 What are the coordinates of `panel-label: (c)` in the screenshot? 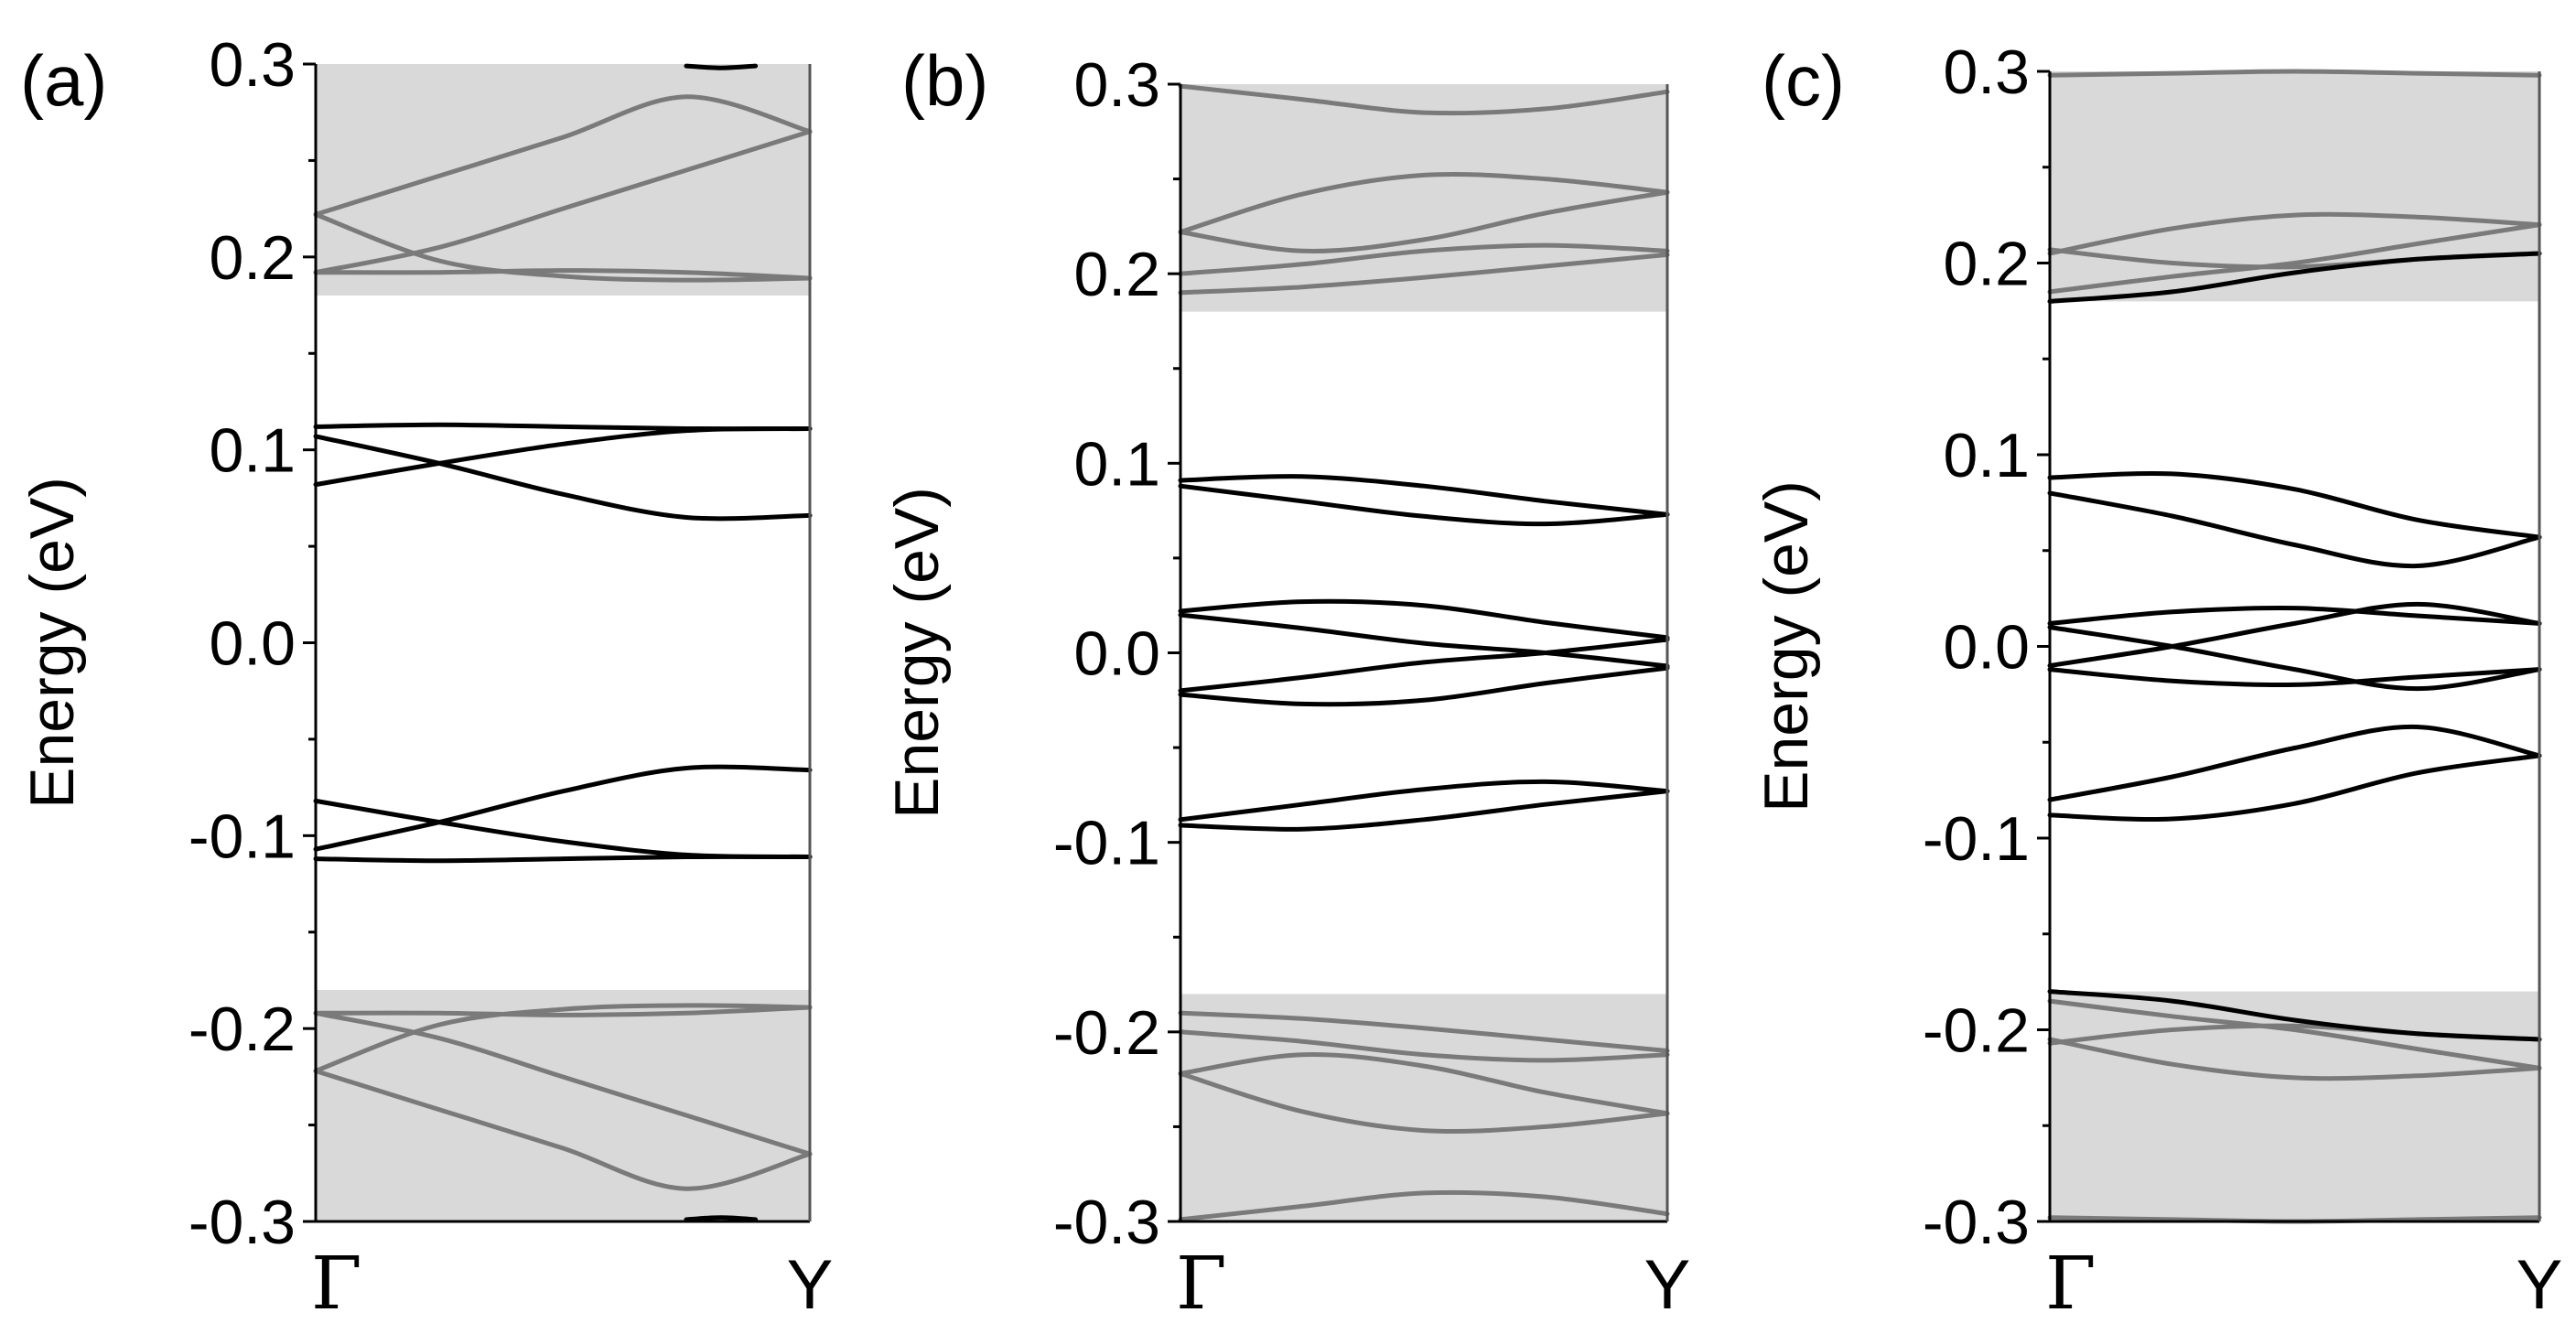 It's located at (1804, 81).